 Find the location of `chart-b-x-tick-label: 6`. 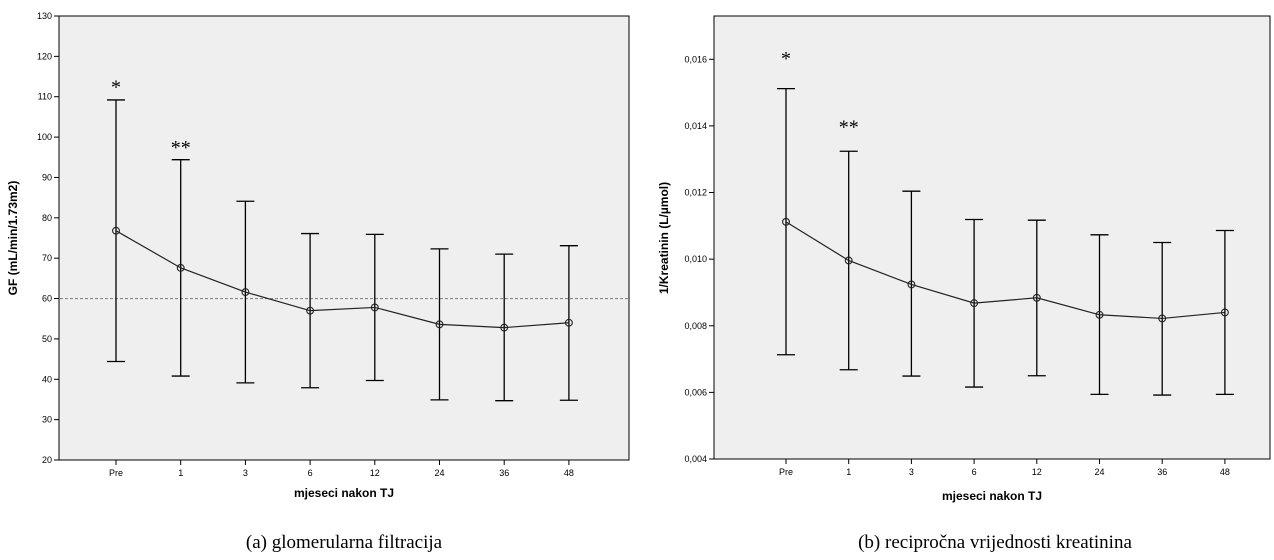

chart-b-x-tick-label: 6 is located at coordinates (974, 472).